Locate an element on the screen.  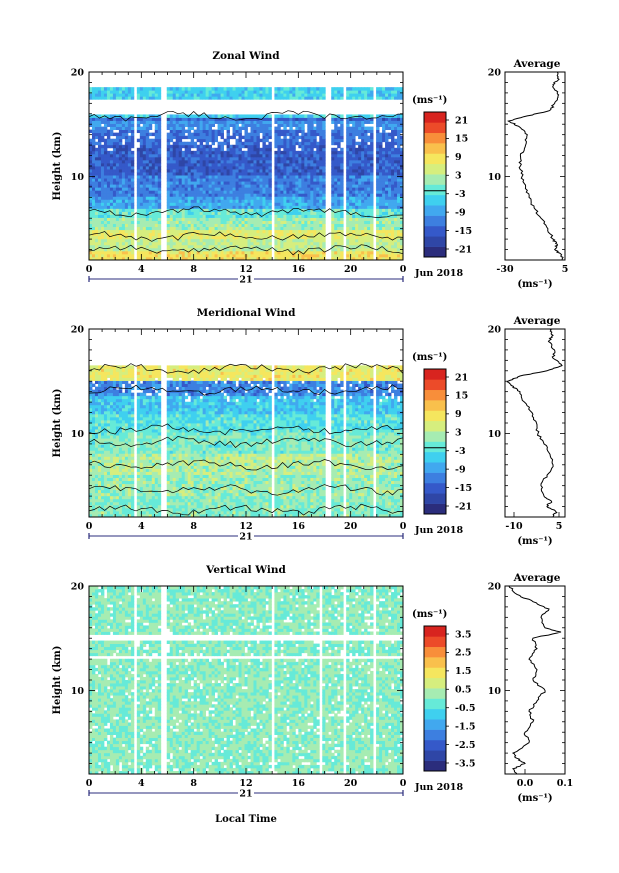
average-profile: Average 10 20 -10 5 (ms⁻¹) is located at coordinates (527, 431).